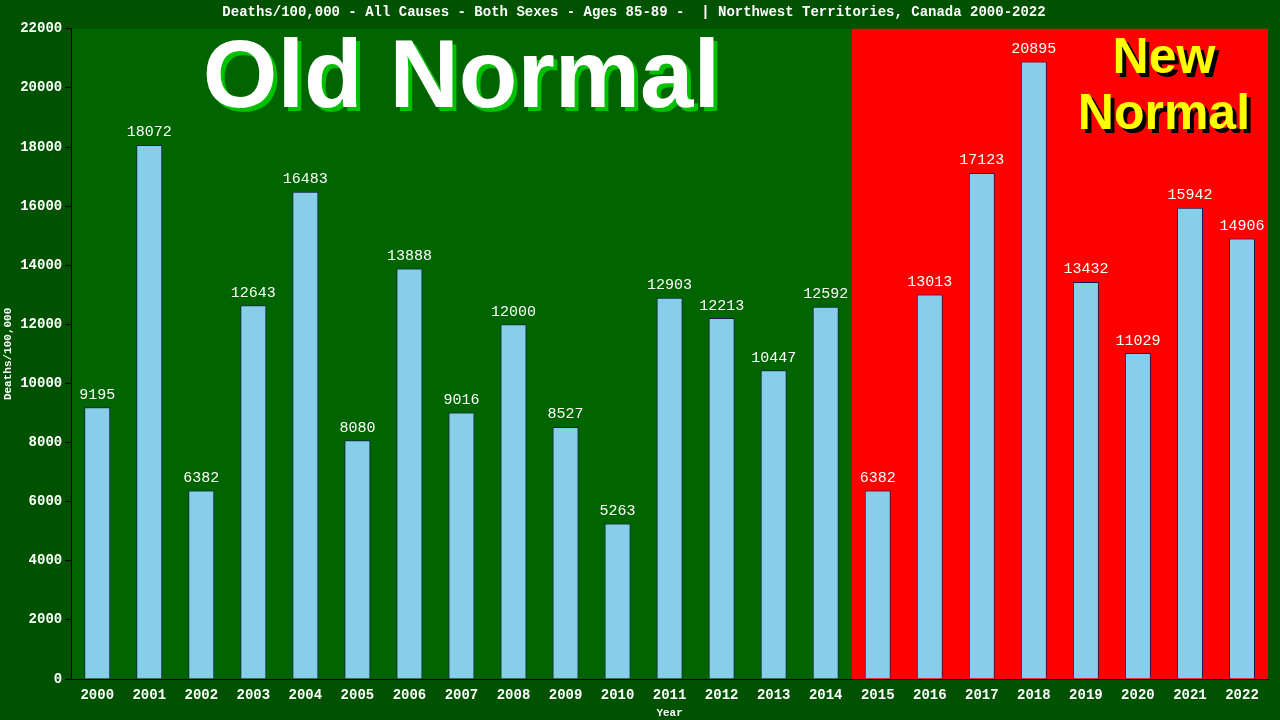 This screenshot has width=1280, height=720. Describe the element at coordinates (634, 11) in the screenshot. I see `chart-title: Deaths/100,000 - All Causes - Both Sexes - Ages 85-89 - | Northwest Territories, Canada 2000-2022` at that location.